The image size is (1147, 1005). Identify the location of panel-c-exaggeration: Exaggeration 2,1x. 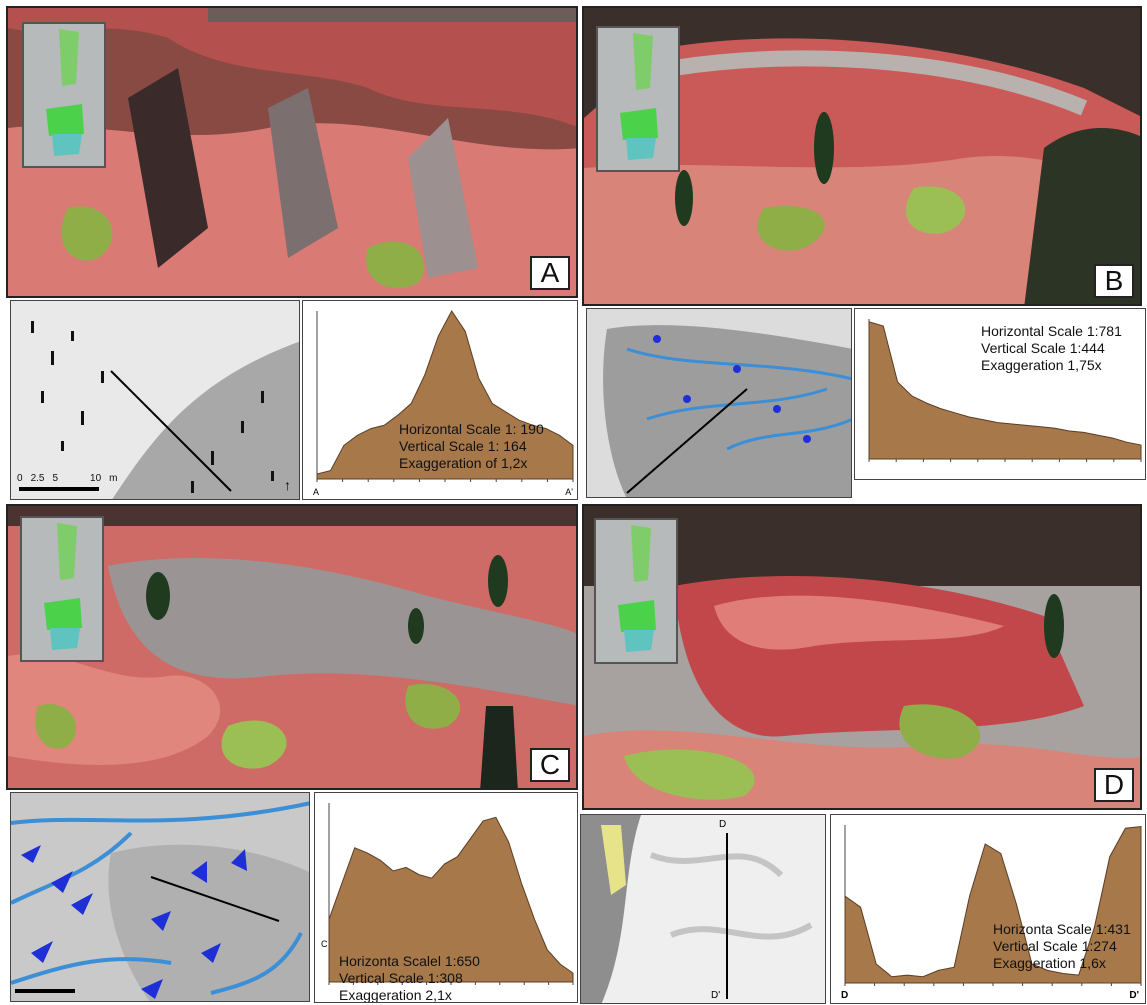
(395, 995).